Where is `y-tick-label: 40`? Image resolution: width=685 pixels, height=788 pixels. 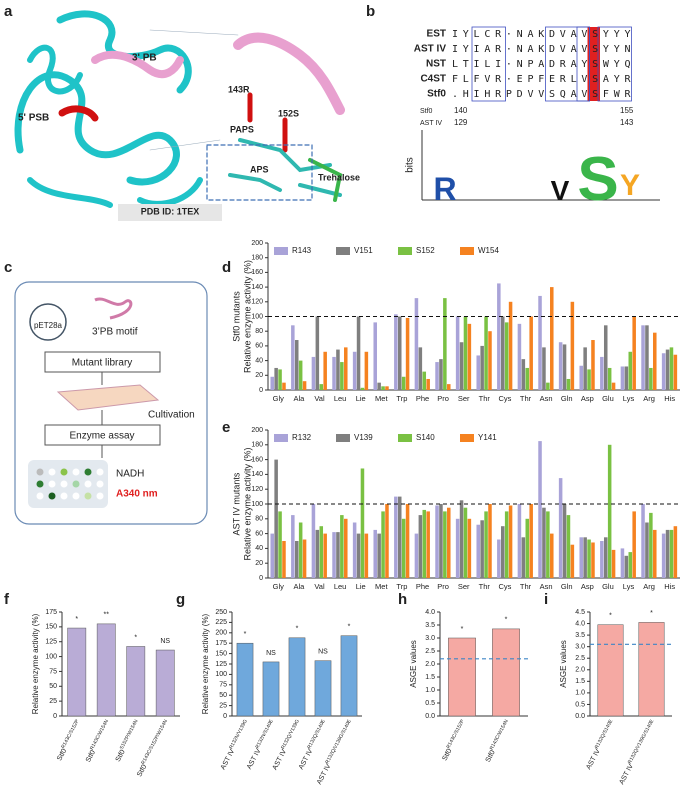 y-tick-label: 40 is located at coordinates (259, 548).